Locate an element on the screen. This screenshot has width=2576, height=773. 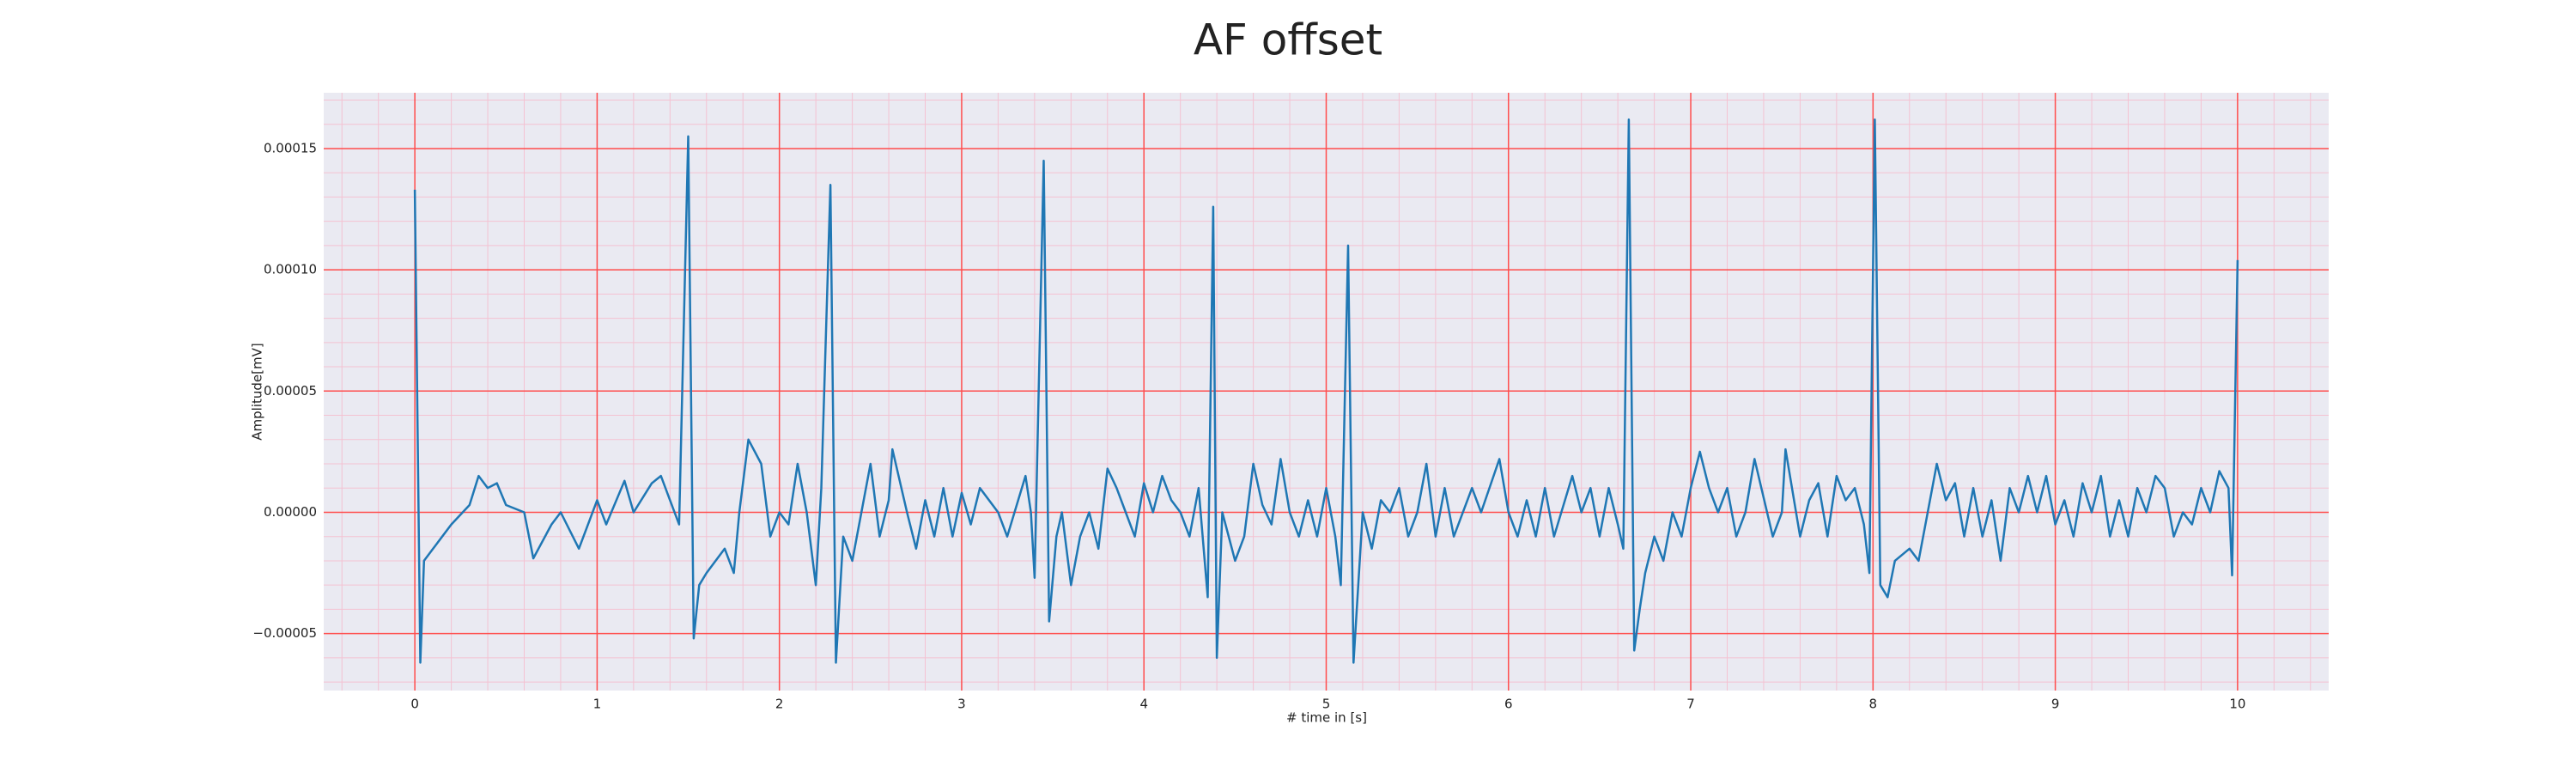
x-tick-label: 9 is located at coordinates (2055, 704).